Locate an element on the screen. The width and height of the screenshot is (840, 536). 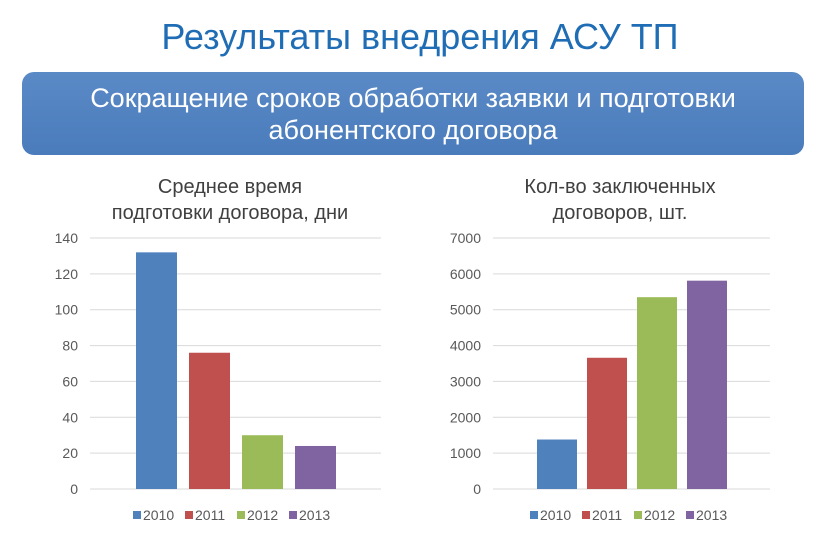
chart-2-bar-2010 is located at coordinates (557, 464).